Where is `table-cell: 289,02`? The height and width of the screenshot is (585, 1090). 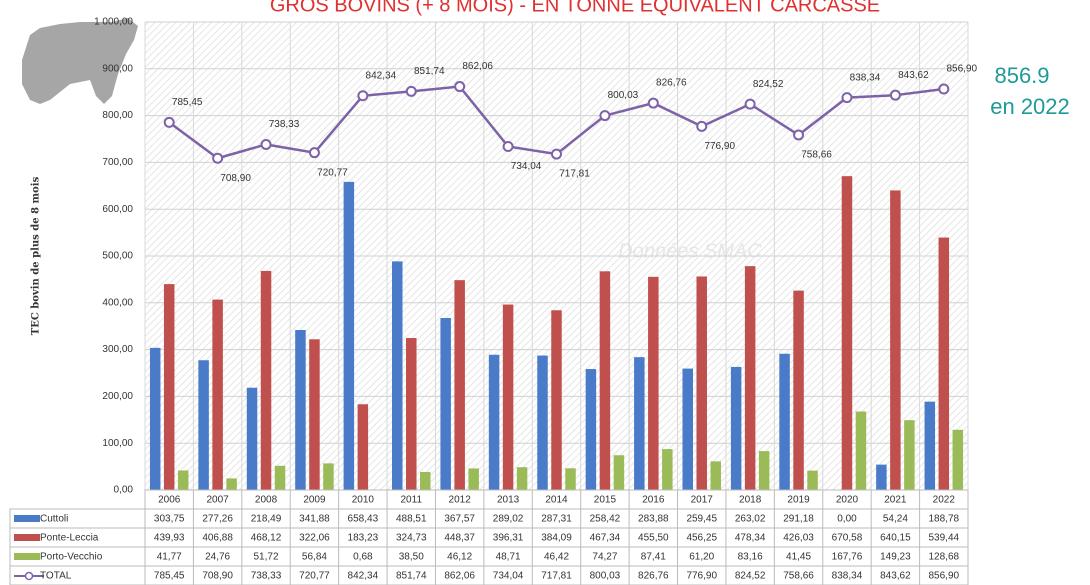 table-cell: 289,02 is located at coordinates (508, 519).